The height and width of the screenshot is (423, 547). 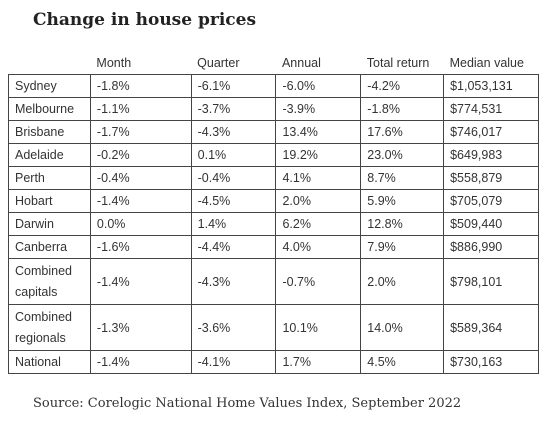 What do you see at coordinates (491, 327) in the screenshot?
I see `cell-median-value: $589,364` at bounding box center [491, 327].